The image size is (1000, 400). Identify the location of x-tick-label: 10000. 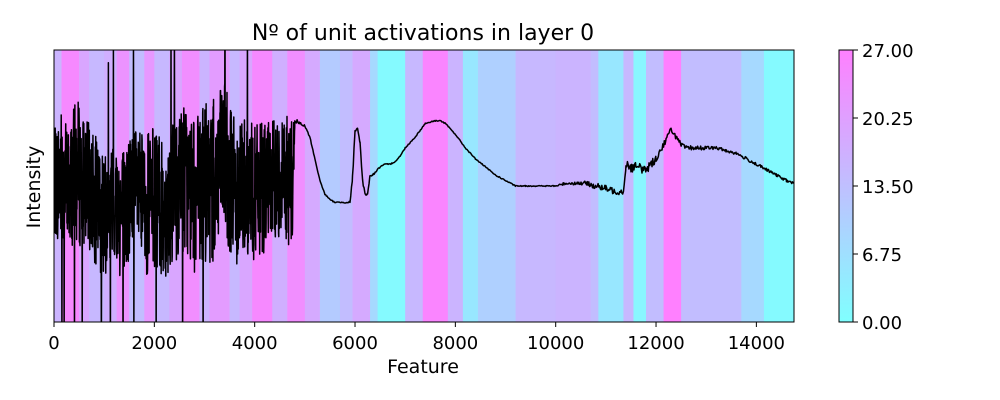
(555, 343).